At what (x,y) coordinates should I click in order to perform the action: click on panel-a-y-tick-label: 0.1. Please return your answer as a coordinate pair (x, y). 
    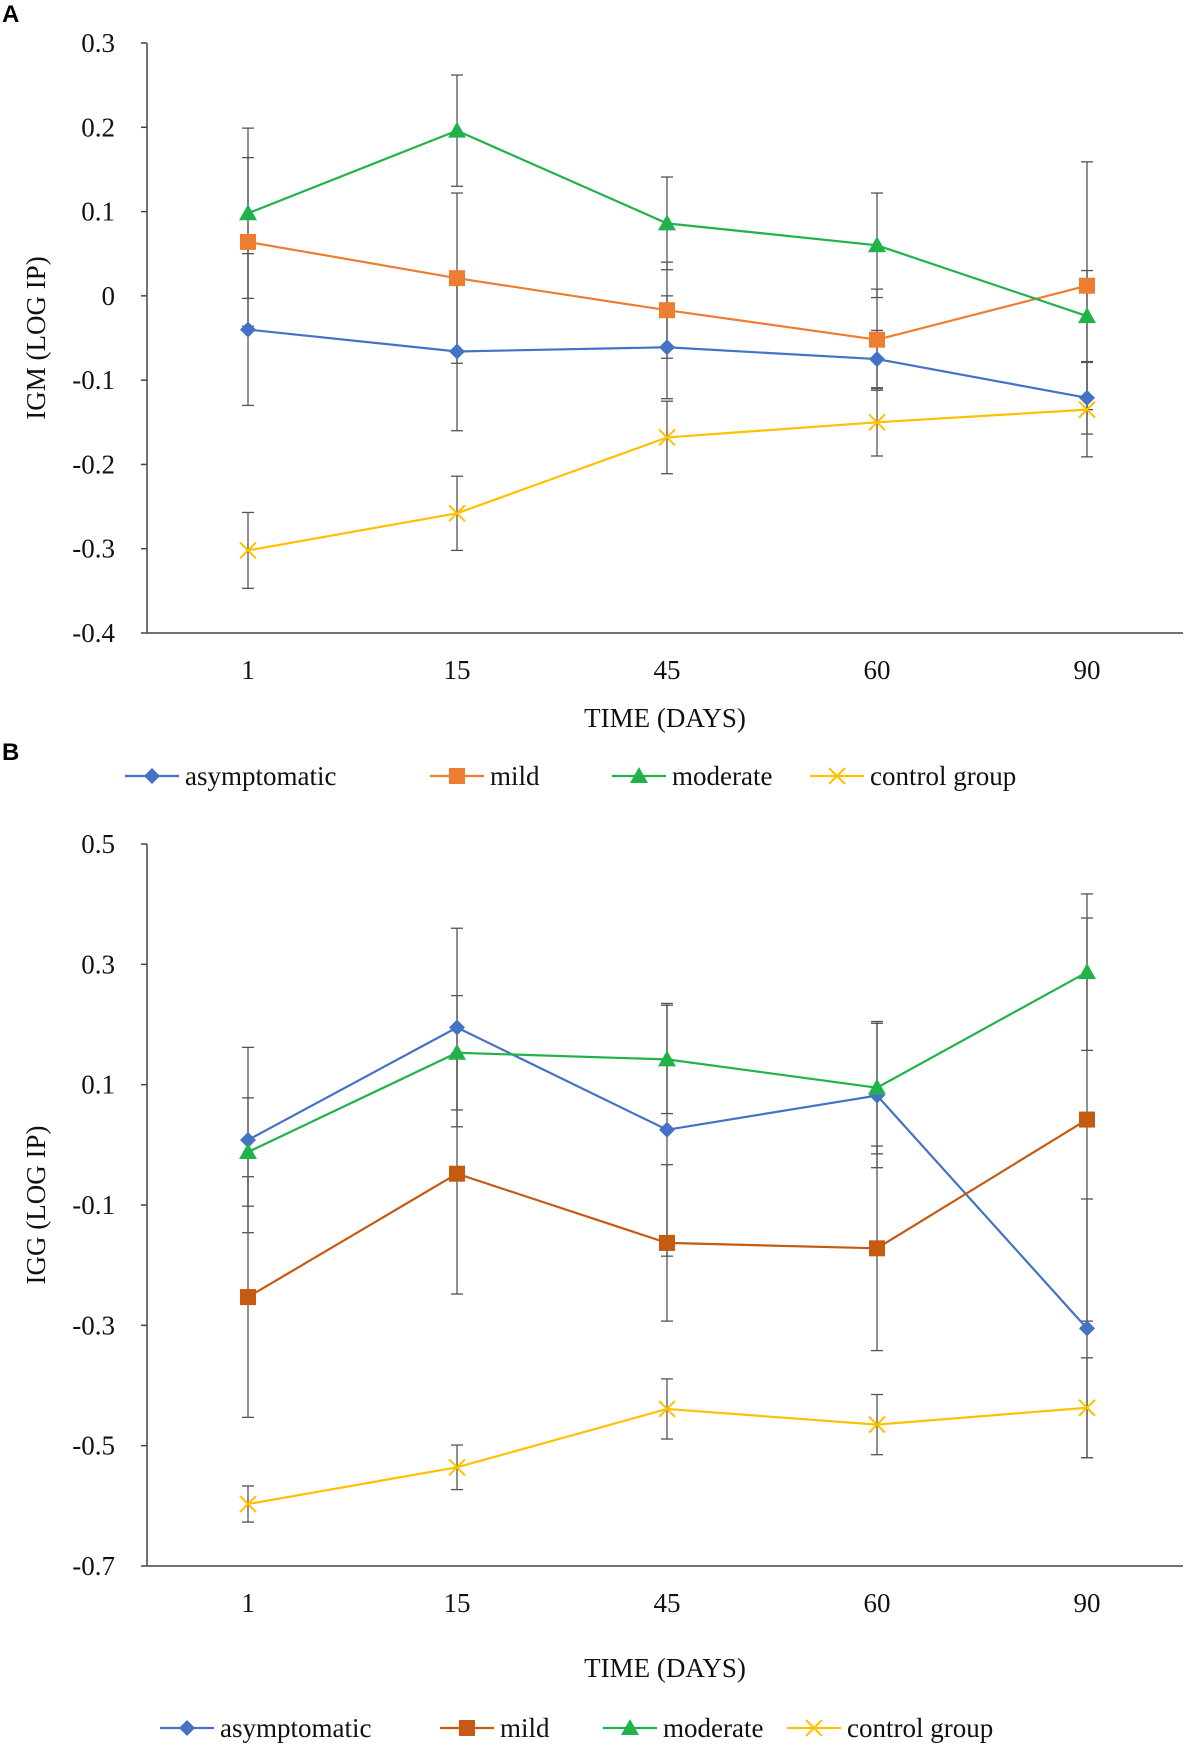
    Looking at the image, I should click on (98, 212).